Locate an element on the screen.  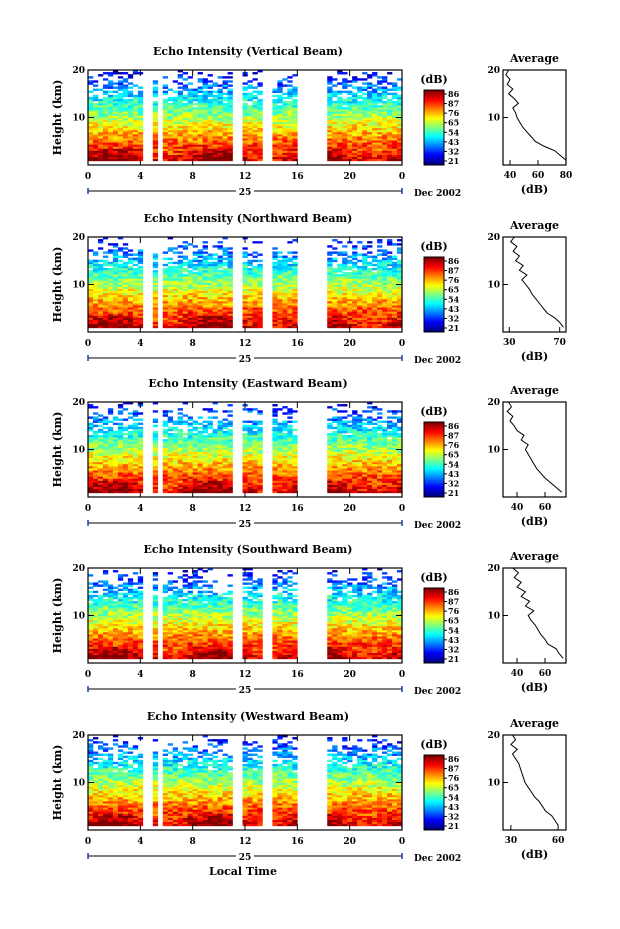
x-tick-label: 4 is located at coordinates (140, 177).